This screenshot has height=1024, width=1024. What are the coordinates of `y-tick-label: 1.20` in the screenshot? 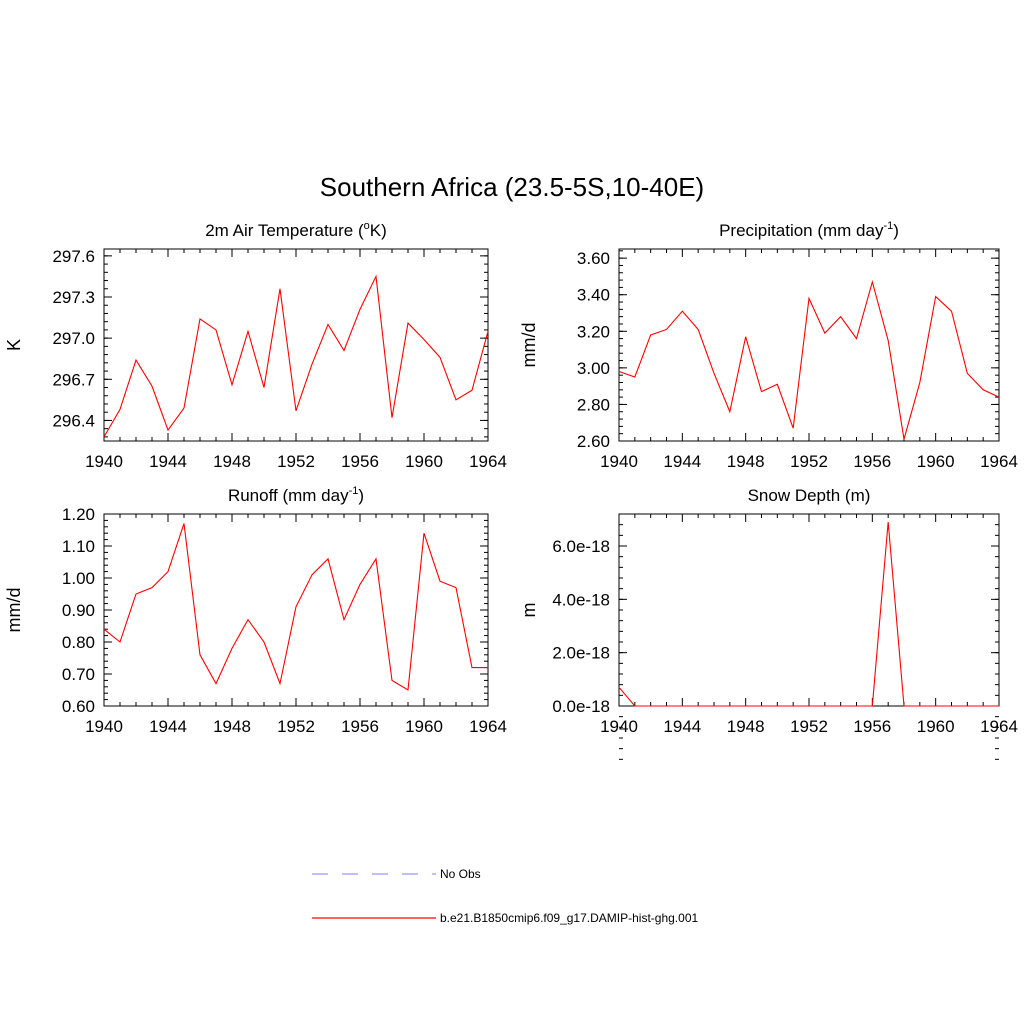 It's located at (78, 514).